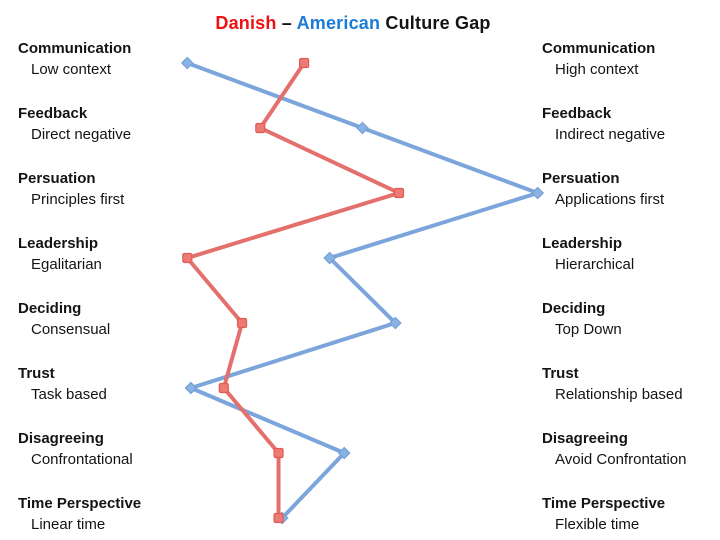 Image resolution: width=720 pixels, height=540 pixels. What do you see at coordinates (108, 384) in the screenshot?
I see `row-trust-left: Trust Task based` at bounding box center [108, 384].